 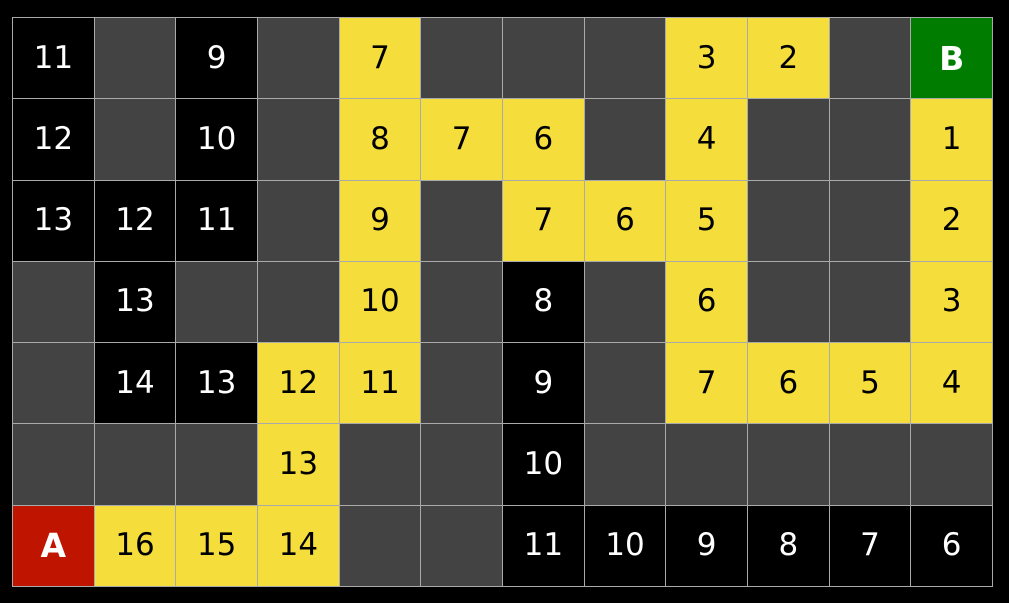 What do you see at coordinates (380, 302) in the screenshot?
I see `grid-cell-path: 10` at bounding box center [380, 302].